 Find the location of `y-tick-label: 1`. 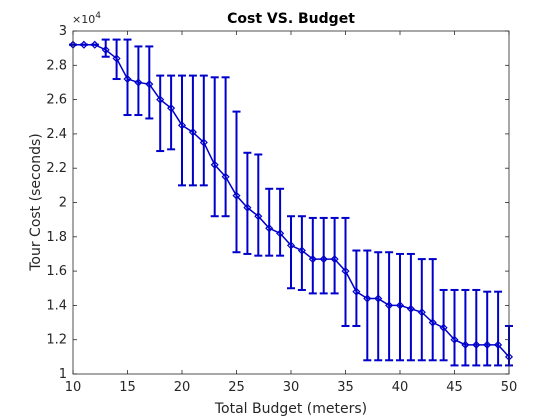

y-tick-label: 1 is located at coordinates (63, 374).